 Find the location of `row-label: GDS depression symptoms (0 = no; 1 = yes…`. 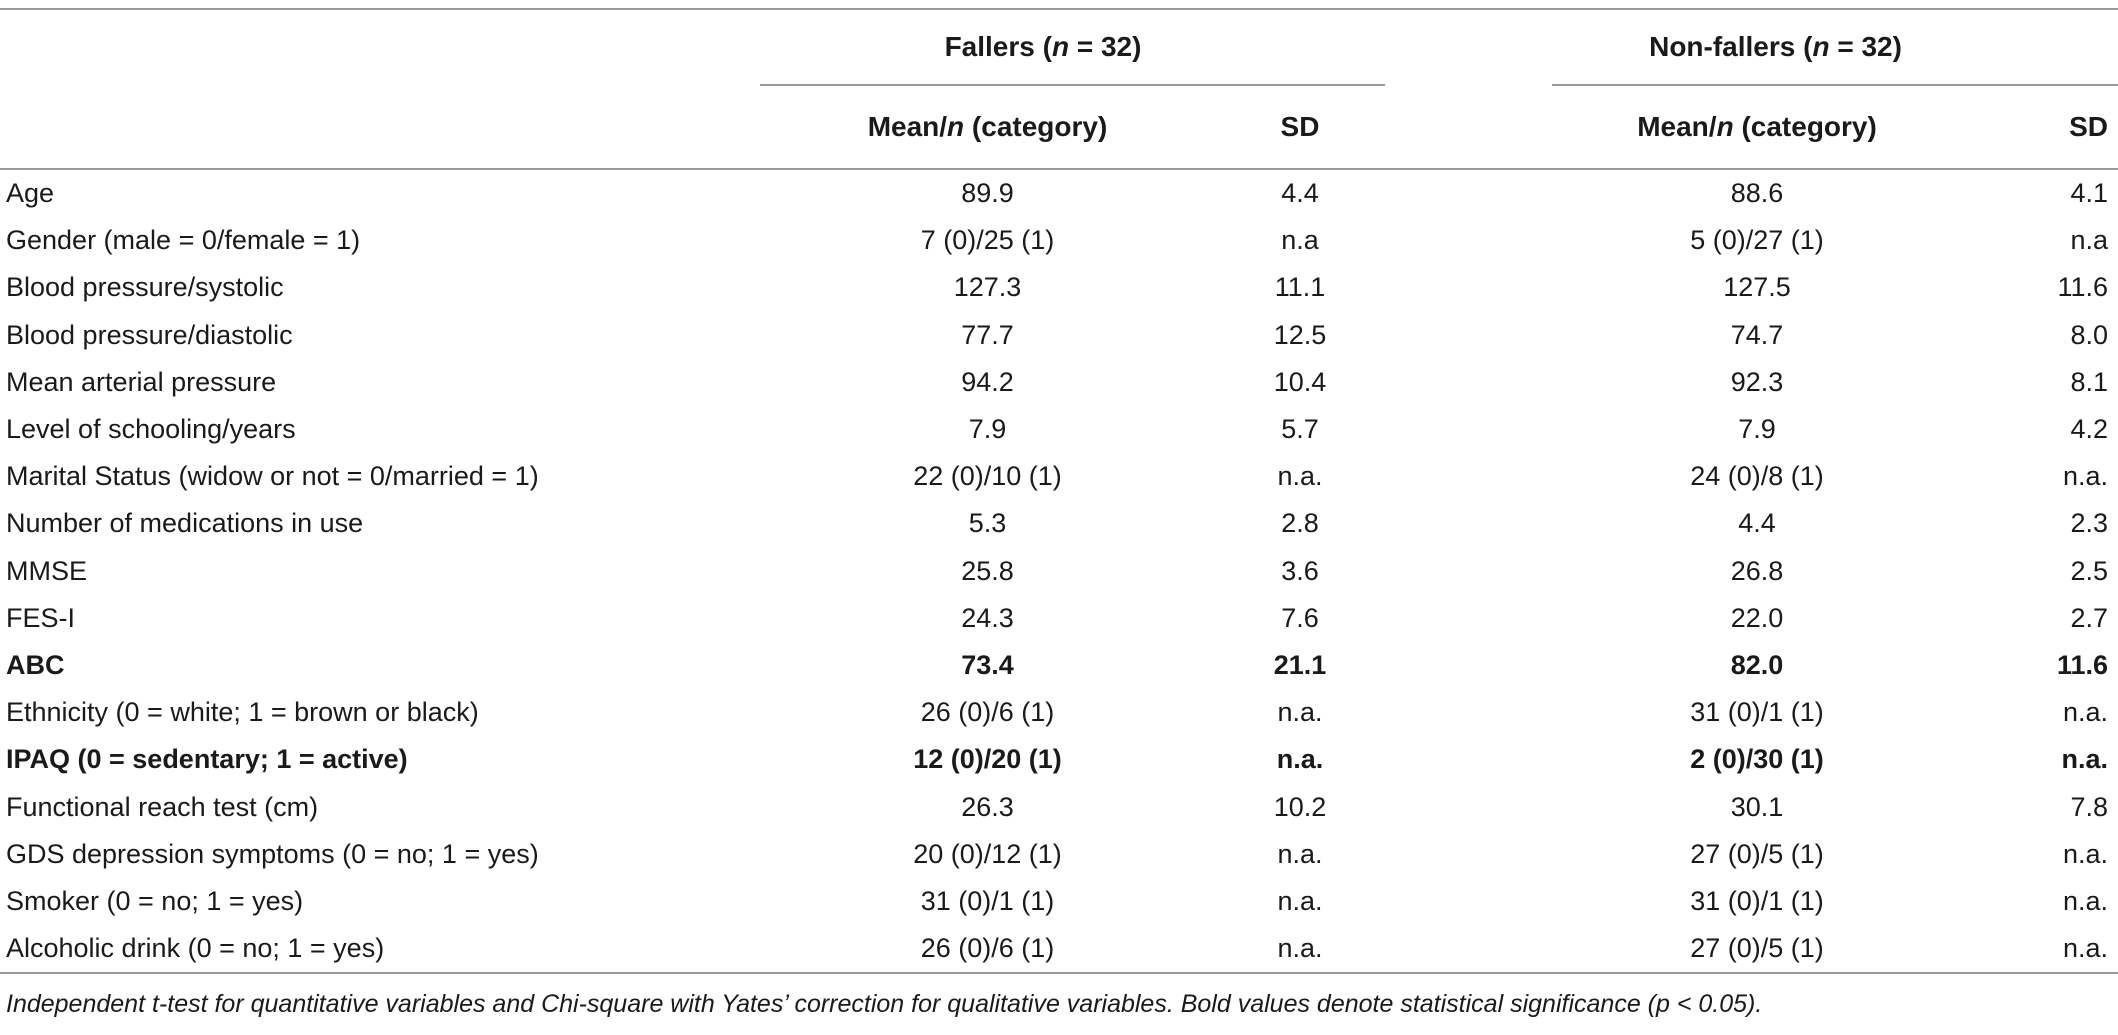

row-label: GDS depression symptoms (0 = no; 1 = yes… is located at coordinates (272, 853).